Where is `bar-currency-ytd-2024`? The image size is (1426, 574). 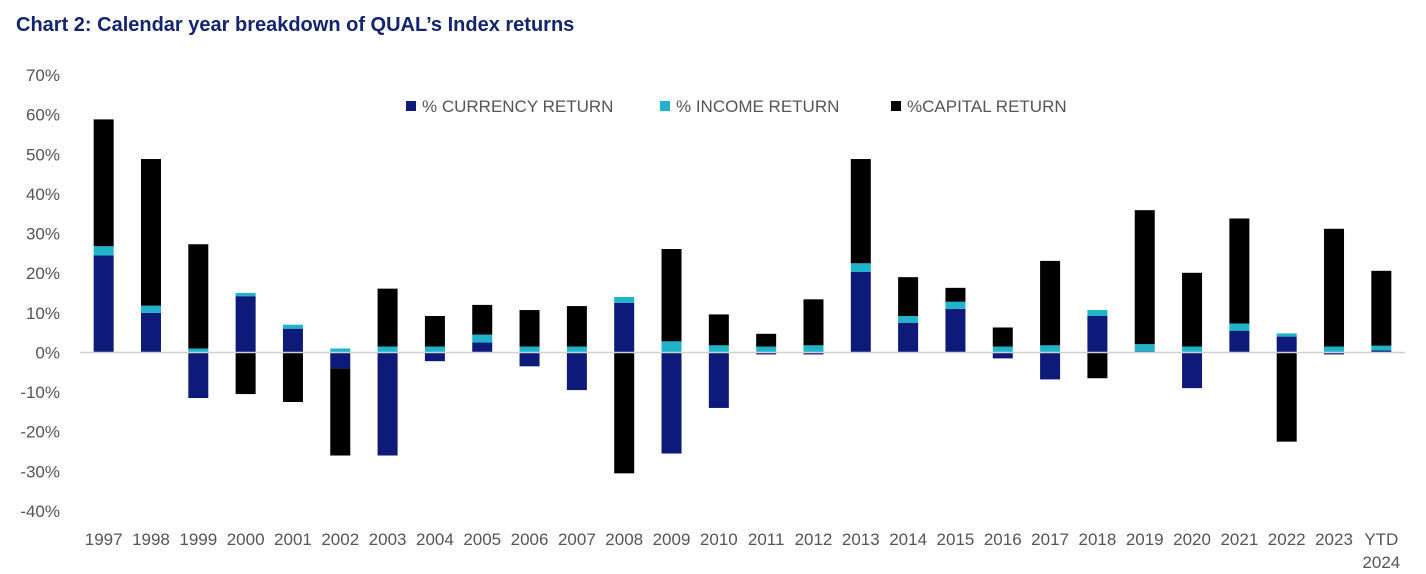 bar-currency-ytd-2024 is located at coordinates (1381, 351).